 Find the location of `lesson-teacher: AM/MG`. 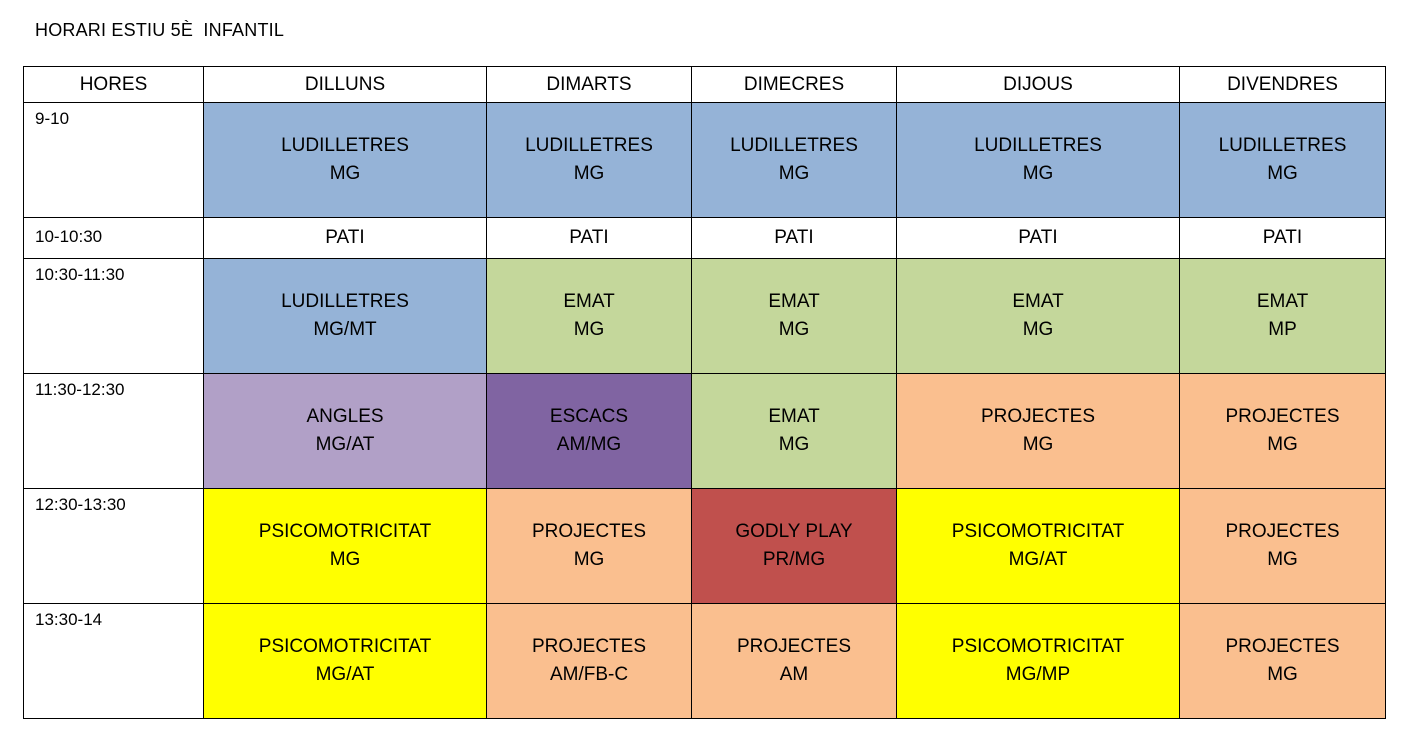

lesson-teacher: AM/MG is located at coordinates (589, 444).